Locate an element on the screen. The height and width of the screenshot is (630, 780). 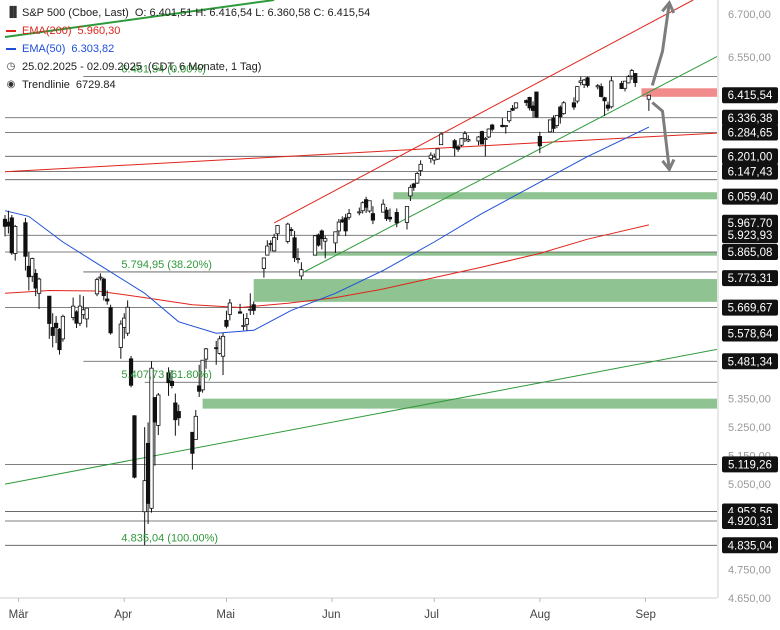
price-tag-text: 6.059,40 is located at coordinates (750, 198).